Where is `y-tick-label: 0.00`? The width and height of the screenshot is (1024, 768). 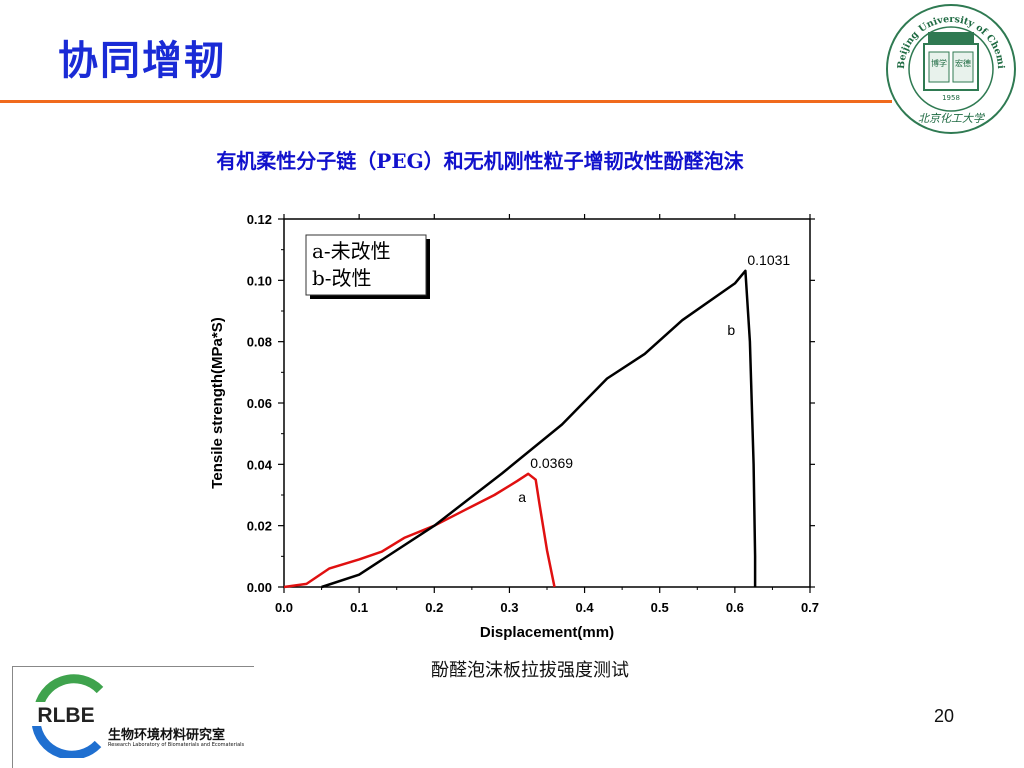
y-tick-label: 0.00 is located at coordinates (259, 587).